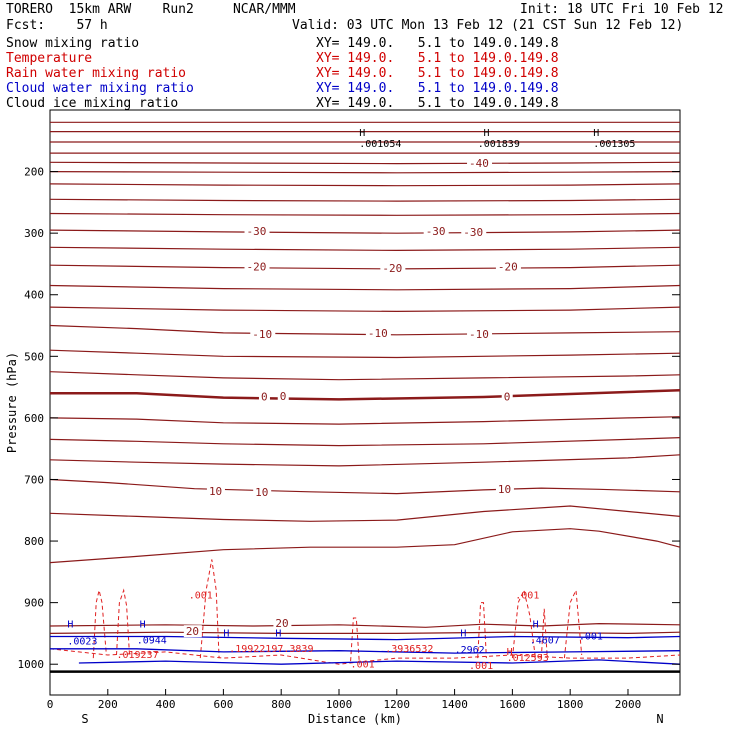  What do you see at coordinates (92, 103) in the screenshot?
I see `legend-cloud-ice-label: Cloud ice mixing ratio` at bounding box center [92, 103].